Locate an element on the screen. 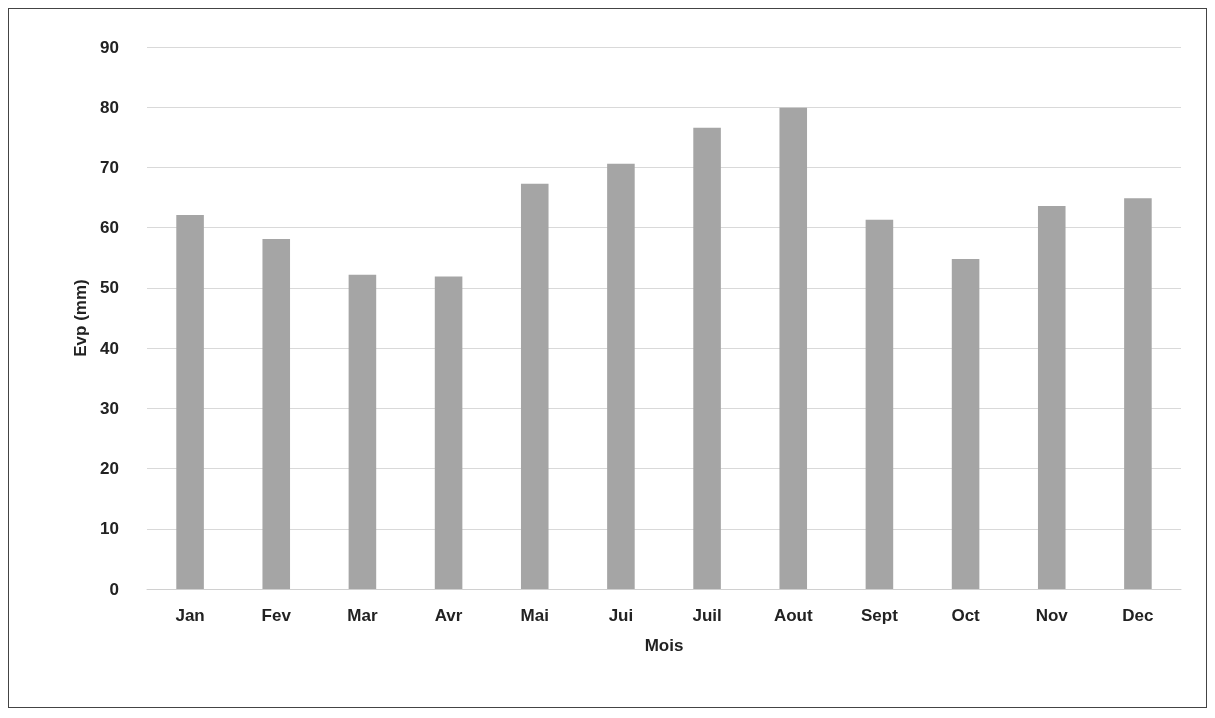 This screenshot has width=1215, height=718. x-tick-label: Jan is located at coordinates (190, 615).